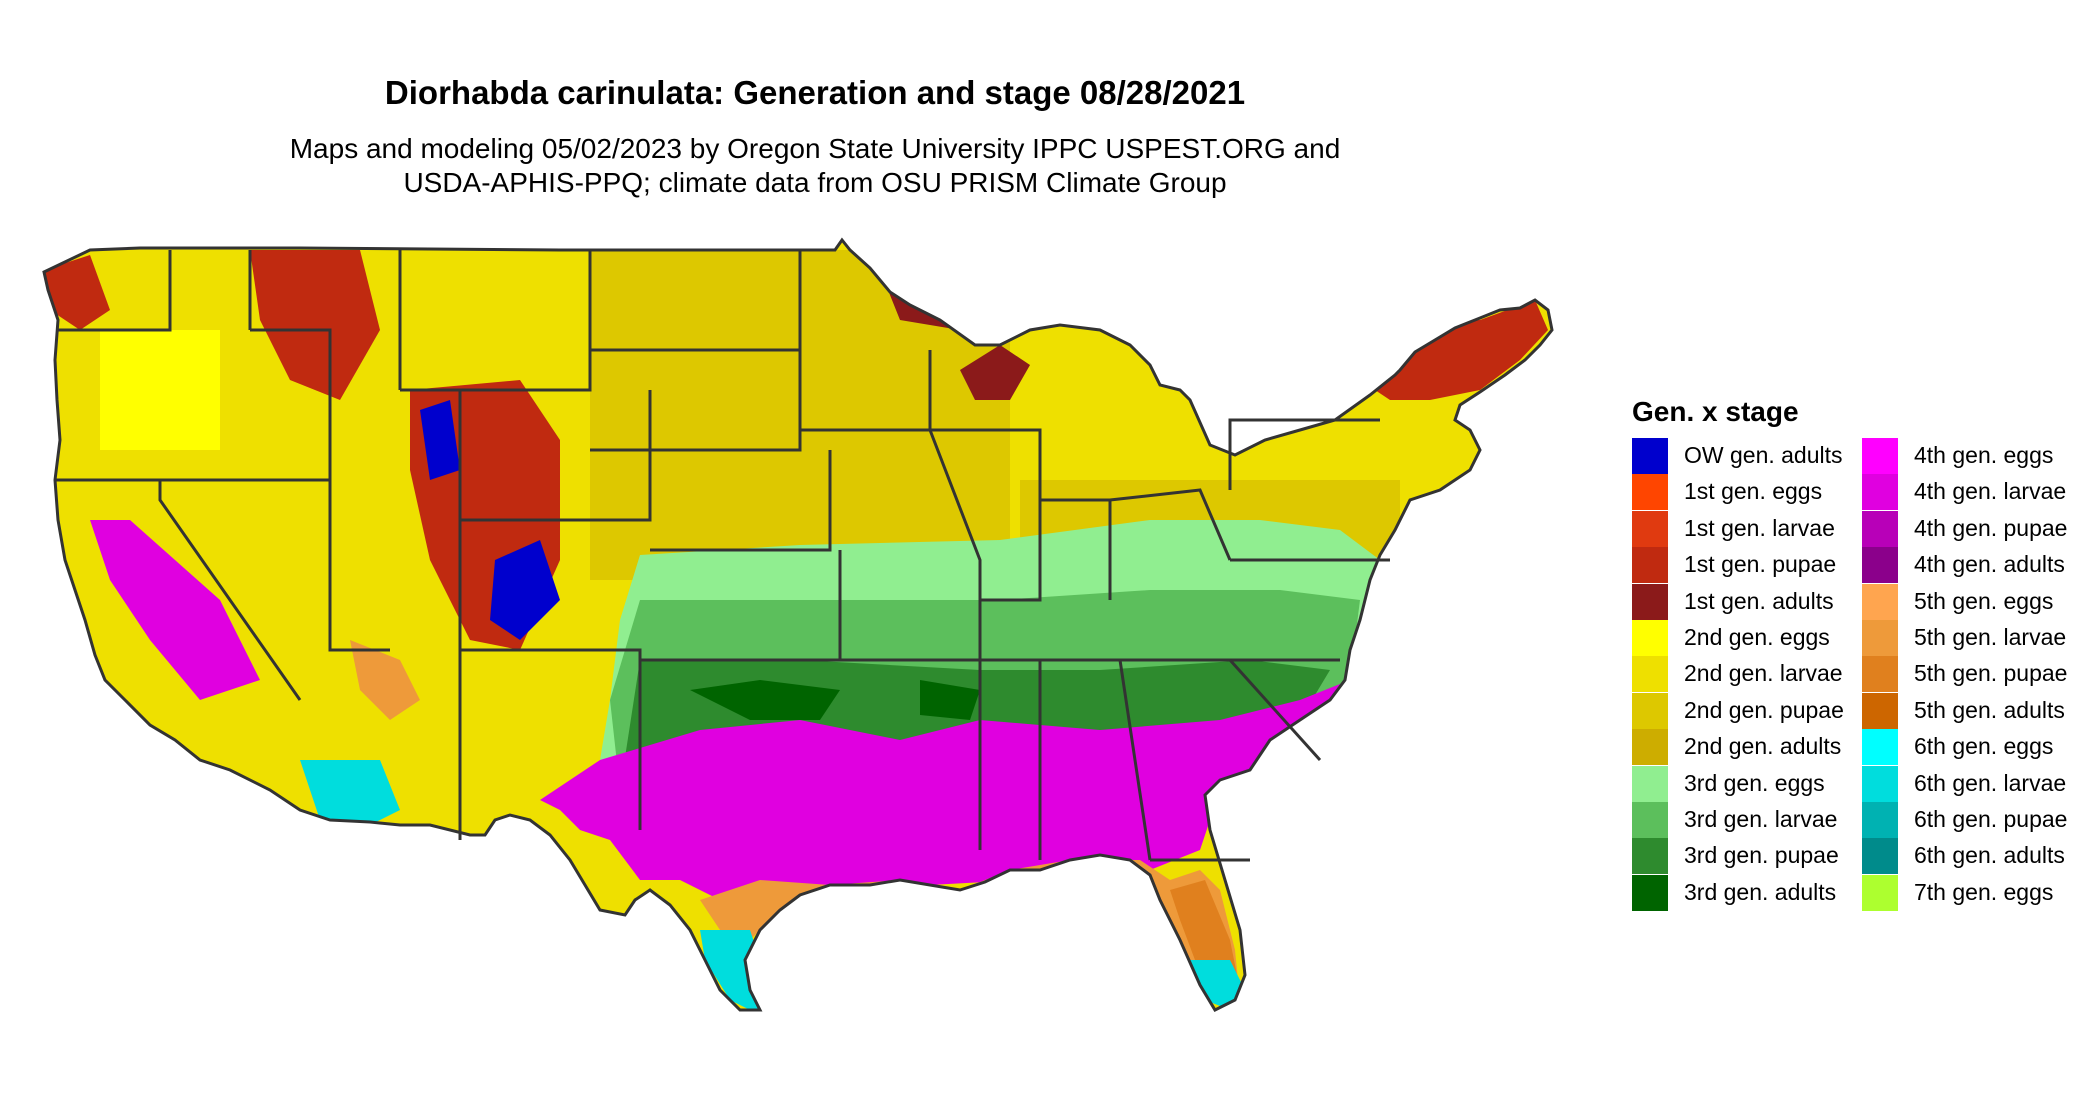 The image size is (2100, 1116). What do you see at coordinates (865, 341) in the screenshot?
I see `border-mn-ia` at bounding box center [865, 341].